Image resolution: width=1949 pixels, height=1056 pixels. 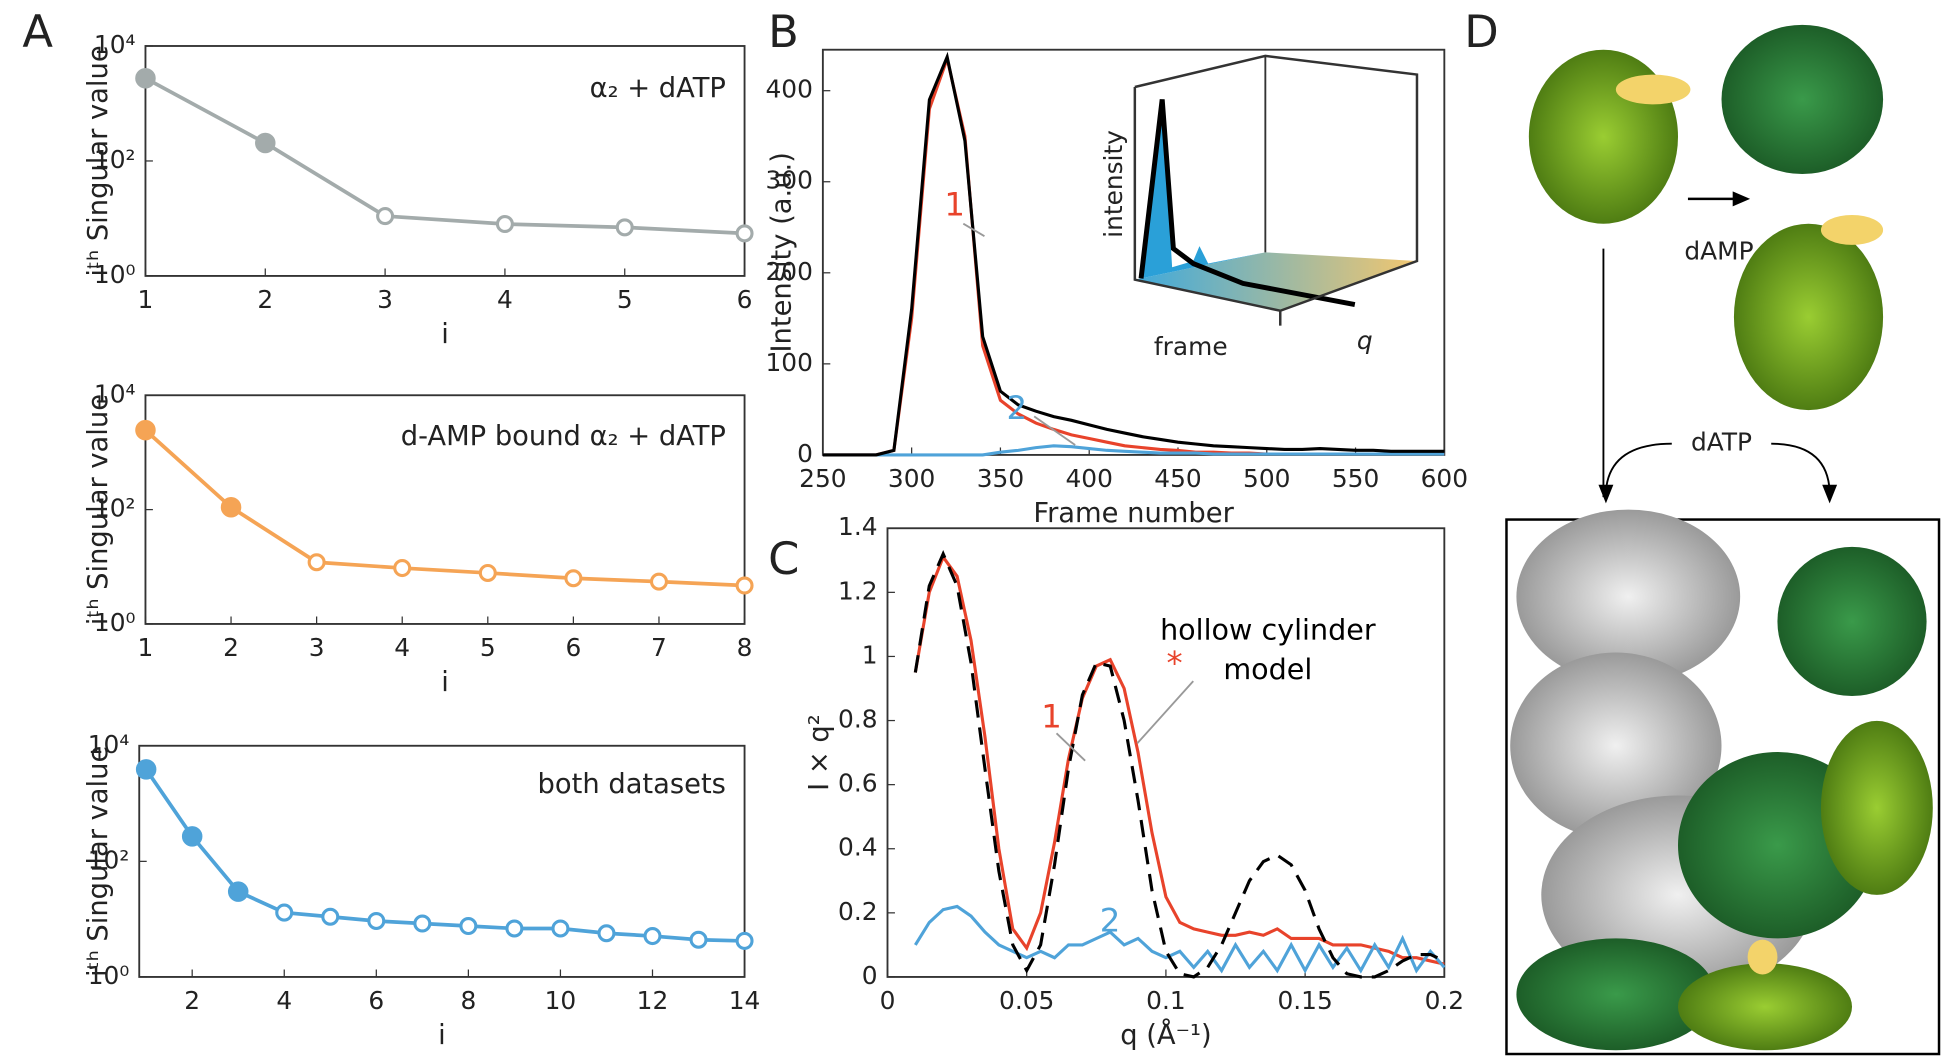 I want to click on y-tick-label: 1, so click(x=870, y=654).